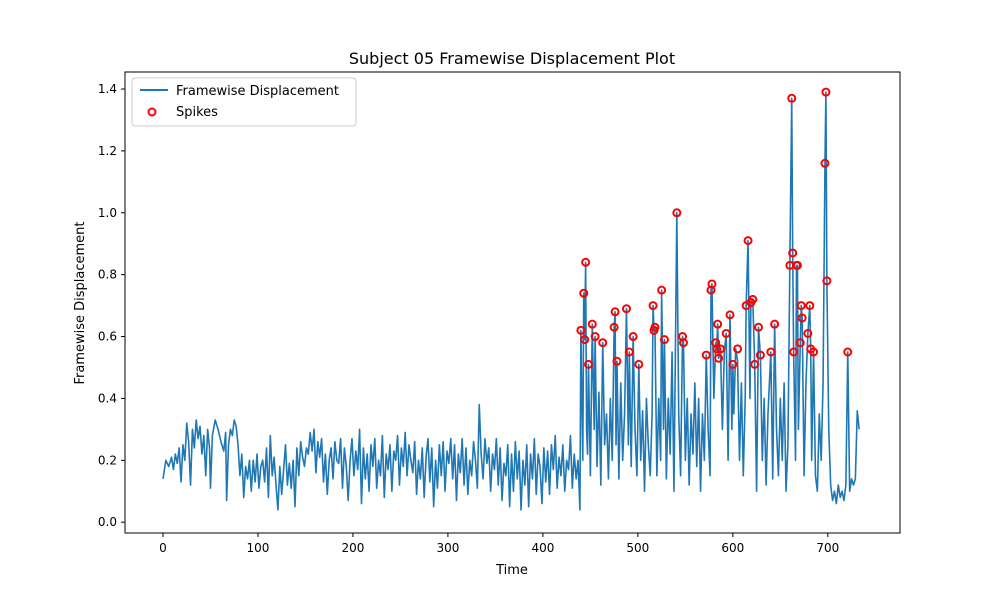  Describe the element at coordinates (511, 570) in the screenshot. I see `x-axis-label: Time` at that location.